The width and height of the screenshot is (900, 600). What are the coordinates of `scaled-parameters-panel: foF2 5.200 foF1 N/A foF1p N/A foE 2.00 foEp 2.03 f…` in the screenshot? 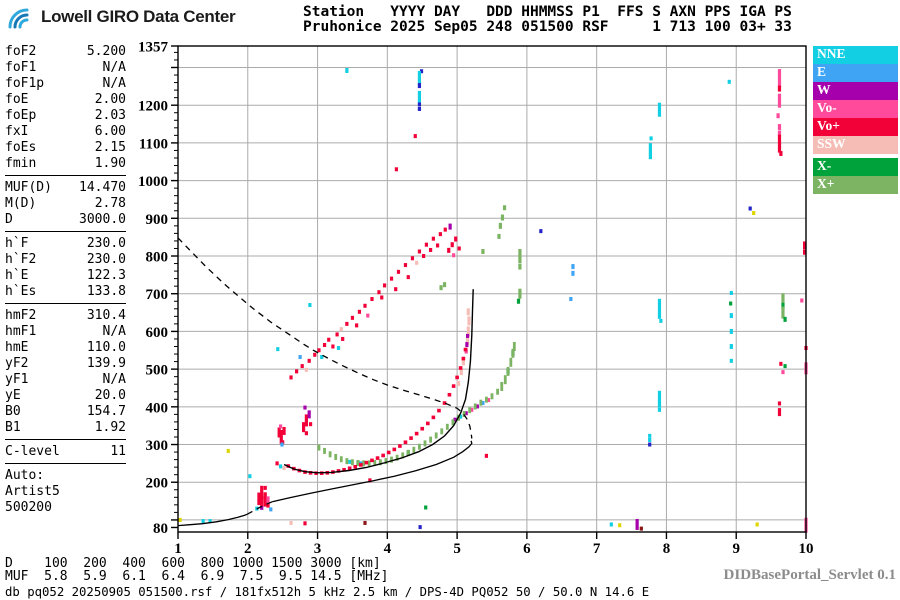 It's located at (65, 280).